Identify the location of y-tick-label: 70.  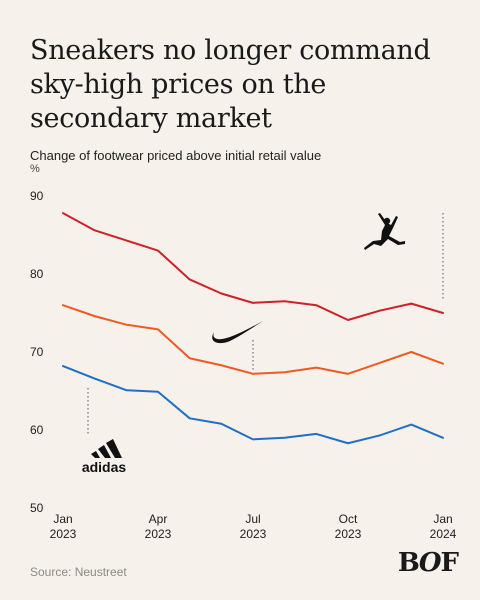
(37, 352).